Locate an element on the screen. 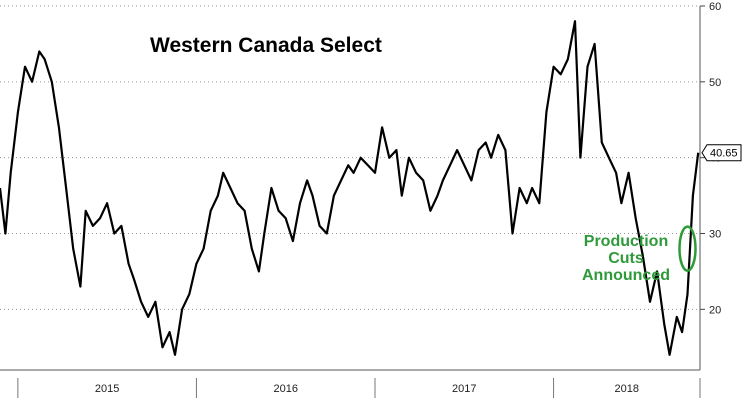 This screenshot has width=742, height=400. last-value-marker: 40.65 is located at coordinates (721, 153).